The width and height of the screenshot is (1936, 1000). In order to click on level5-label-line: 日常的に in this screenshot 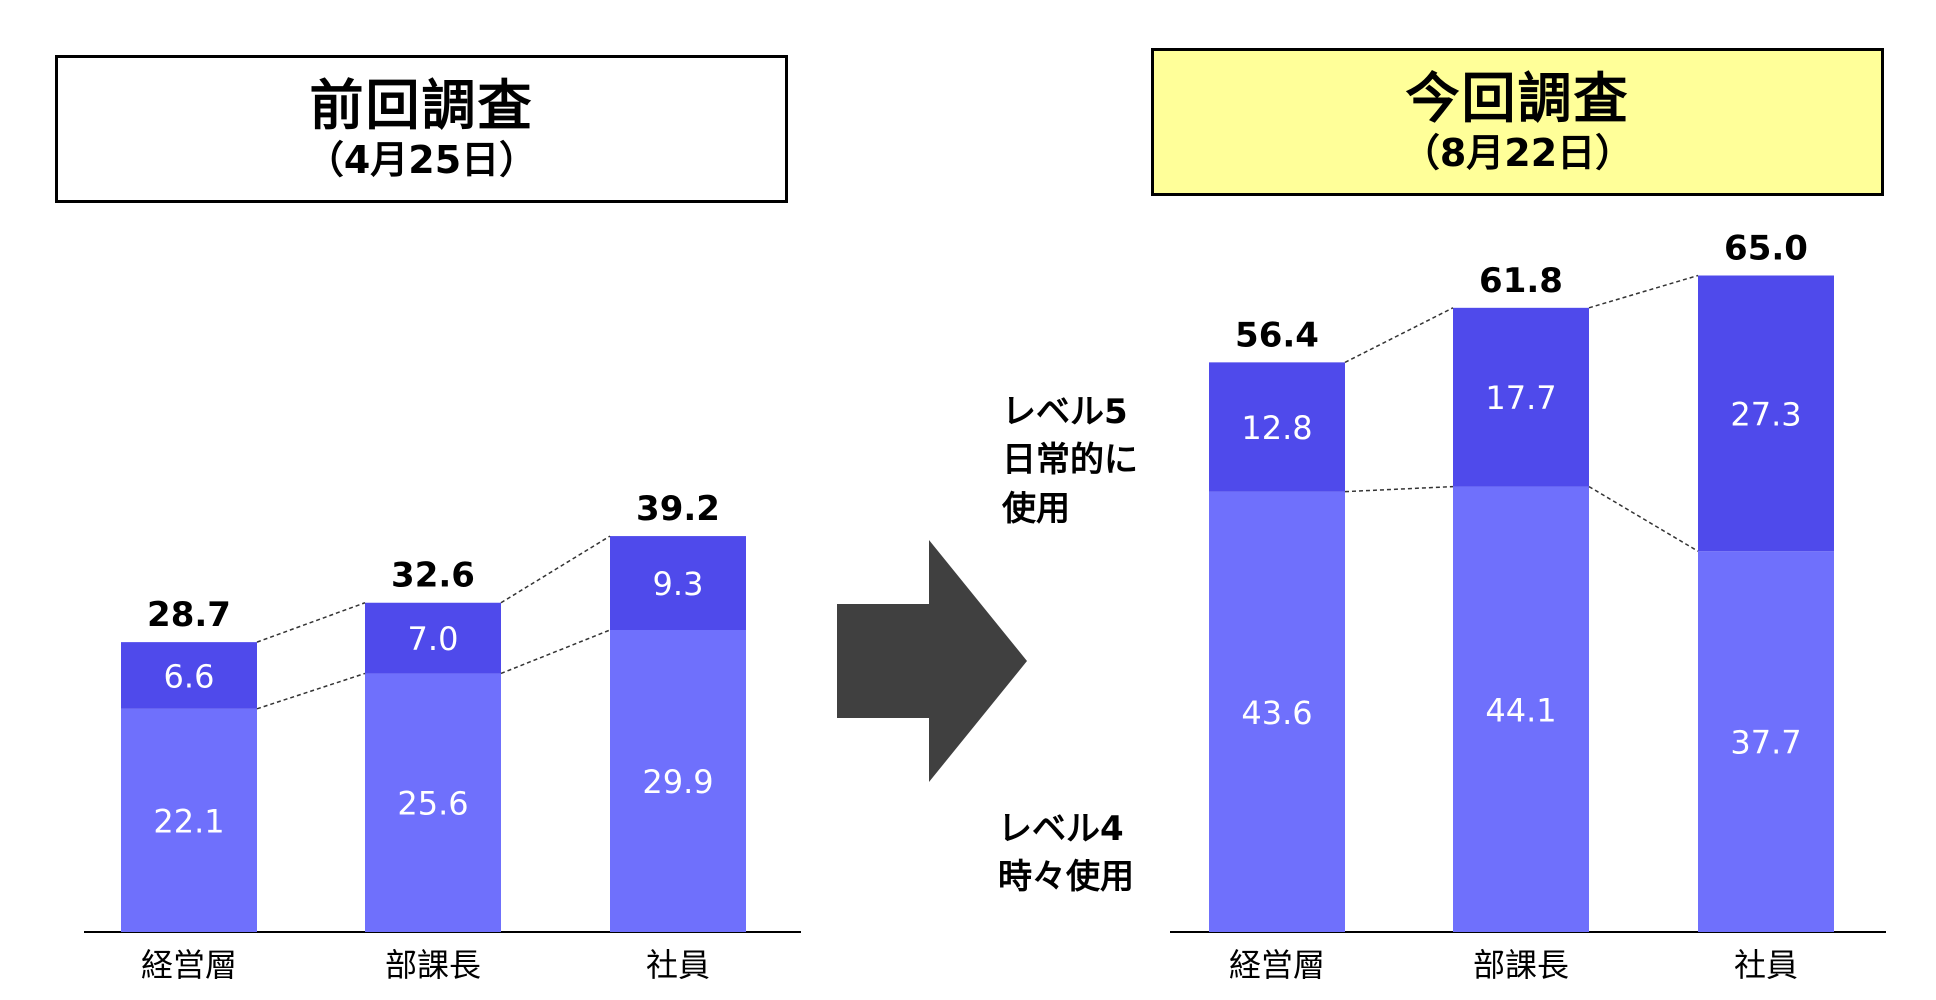, I will do `click(1070, 460)`.